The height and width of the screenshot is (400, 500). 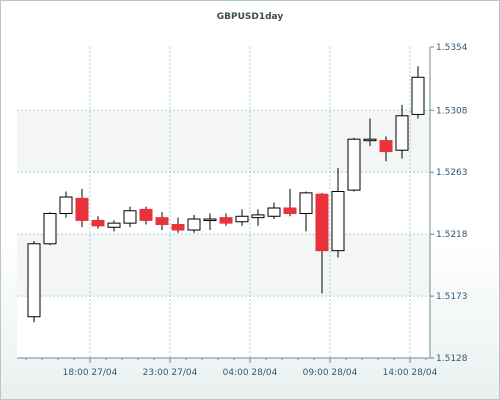 I want to click on y-tick-label: 1.5354, so click(x=452, y=48).